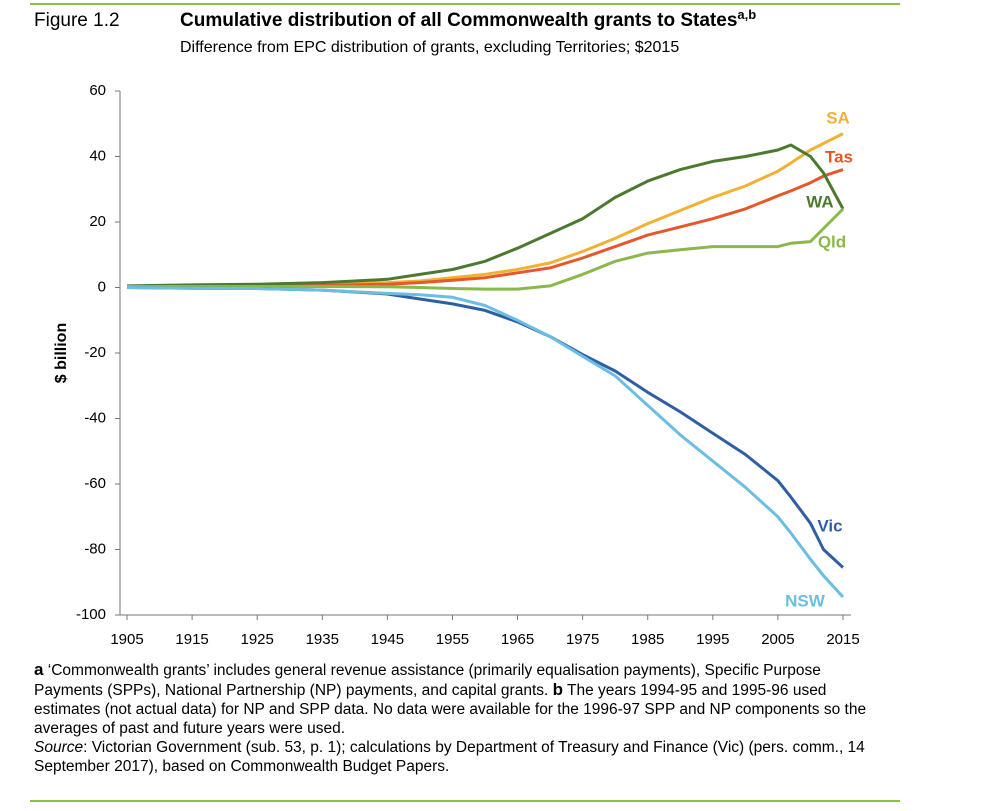  I want to click on bottom-rule, so click(465, 801).